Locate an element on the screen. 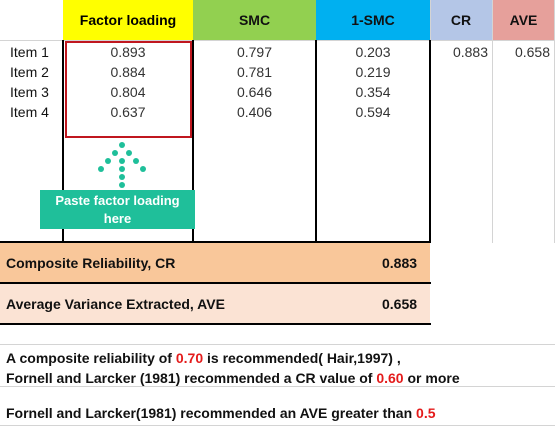  item-row: Item 2 0.884 0.781 0.219 is located at coordinates (215, 72).